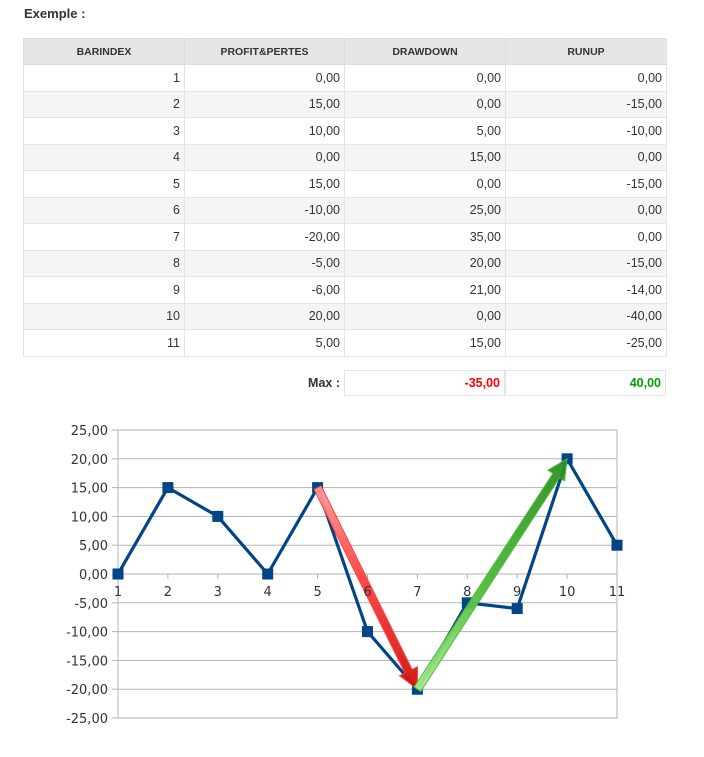 This screenshot has width=704, height=757. I want to click on table-row: 3 10,00 5,00 -10,00, so click(345, 131).